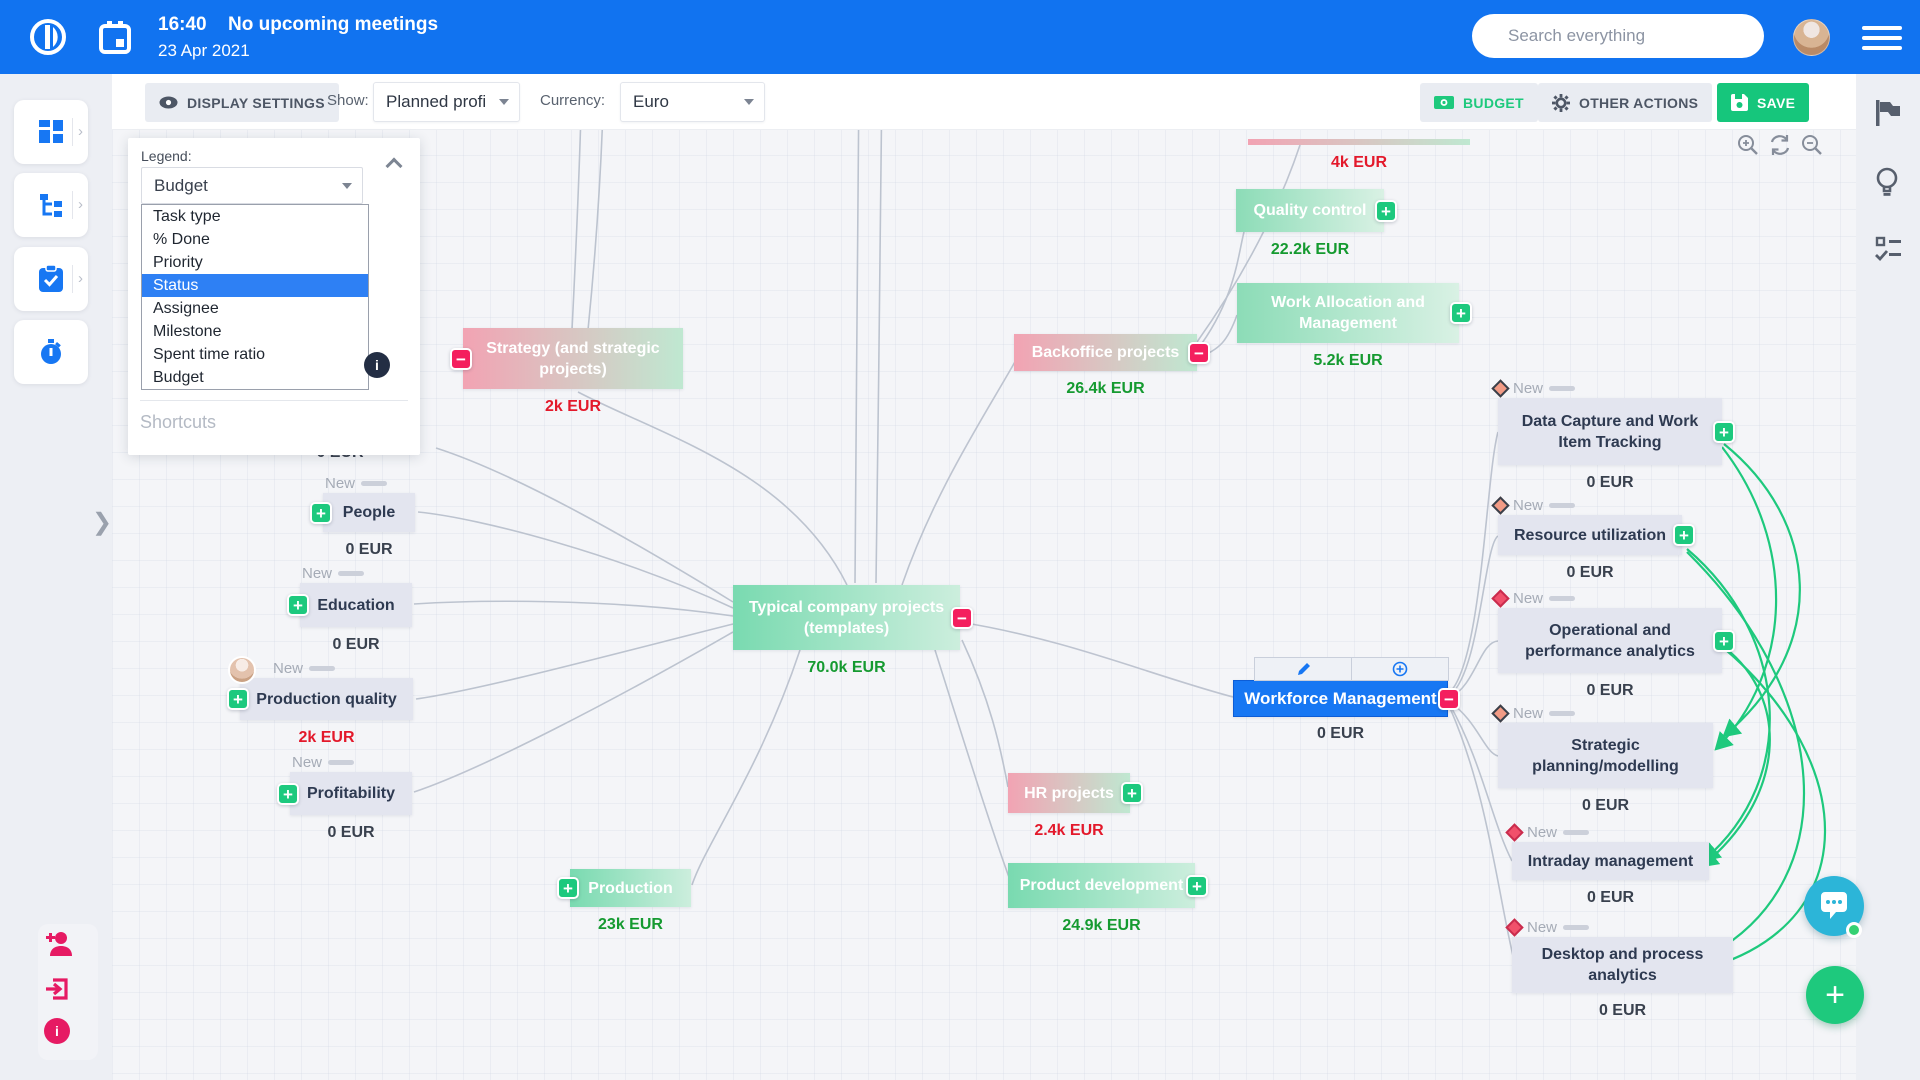 The width and height of the screenshot is (1920, 1080). I want to click on add-node-fab: +, so click(1835, 995).